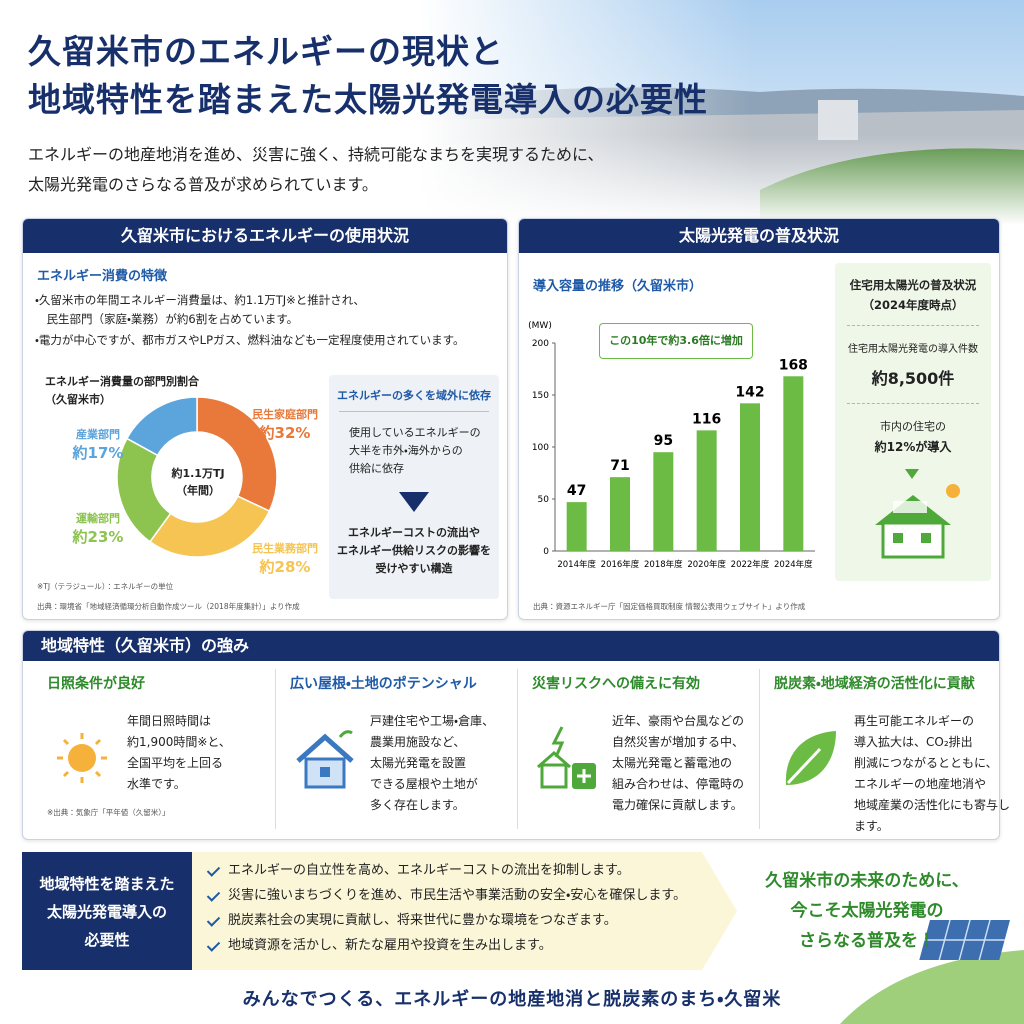 The width and height of the screenshot is (1024, 1024). I want to click on strength-note: ※出典：気象庁「平年値（久留米）」, so click(108, 812).